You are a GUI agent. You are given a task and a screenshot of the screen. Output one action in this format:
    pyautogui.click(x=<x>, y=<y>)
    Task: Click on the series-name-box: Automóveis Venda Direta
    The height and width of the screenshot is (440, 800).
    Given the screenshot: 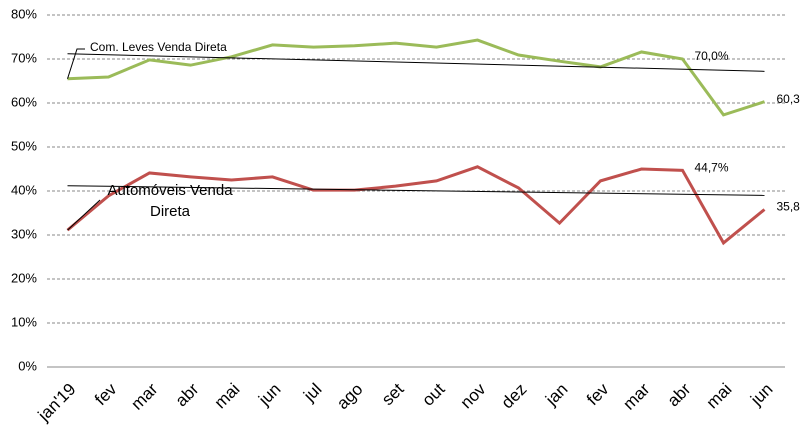 What is the action you would take?
    pyautogui.click(x=170, y=201)
    